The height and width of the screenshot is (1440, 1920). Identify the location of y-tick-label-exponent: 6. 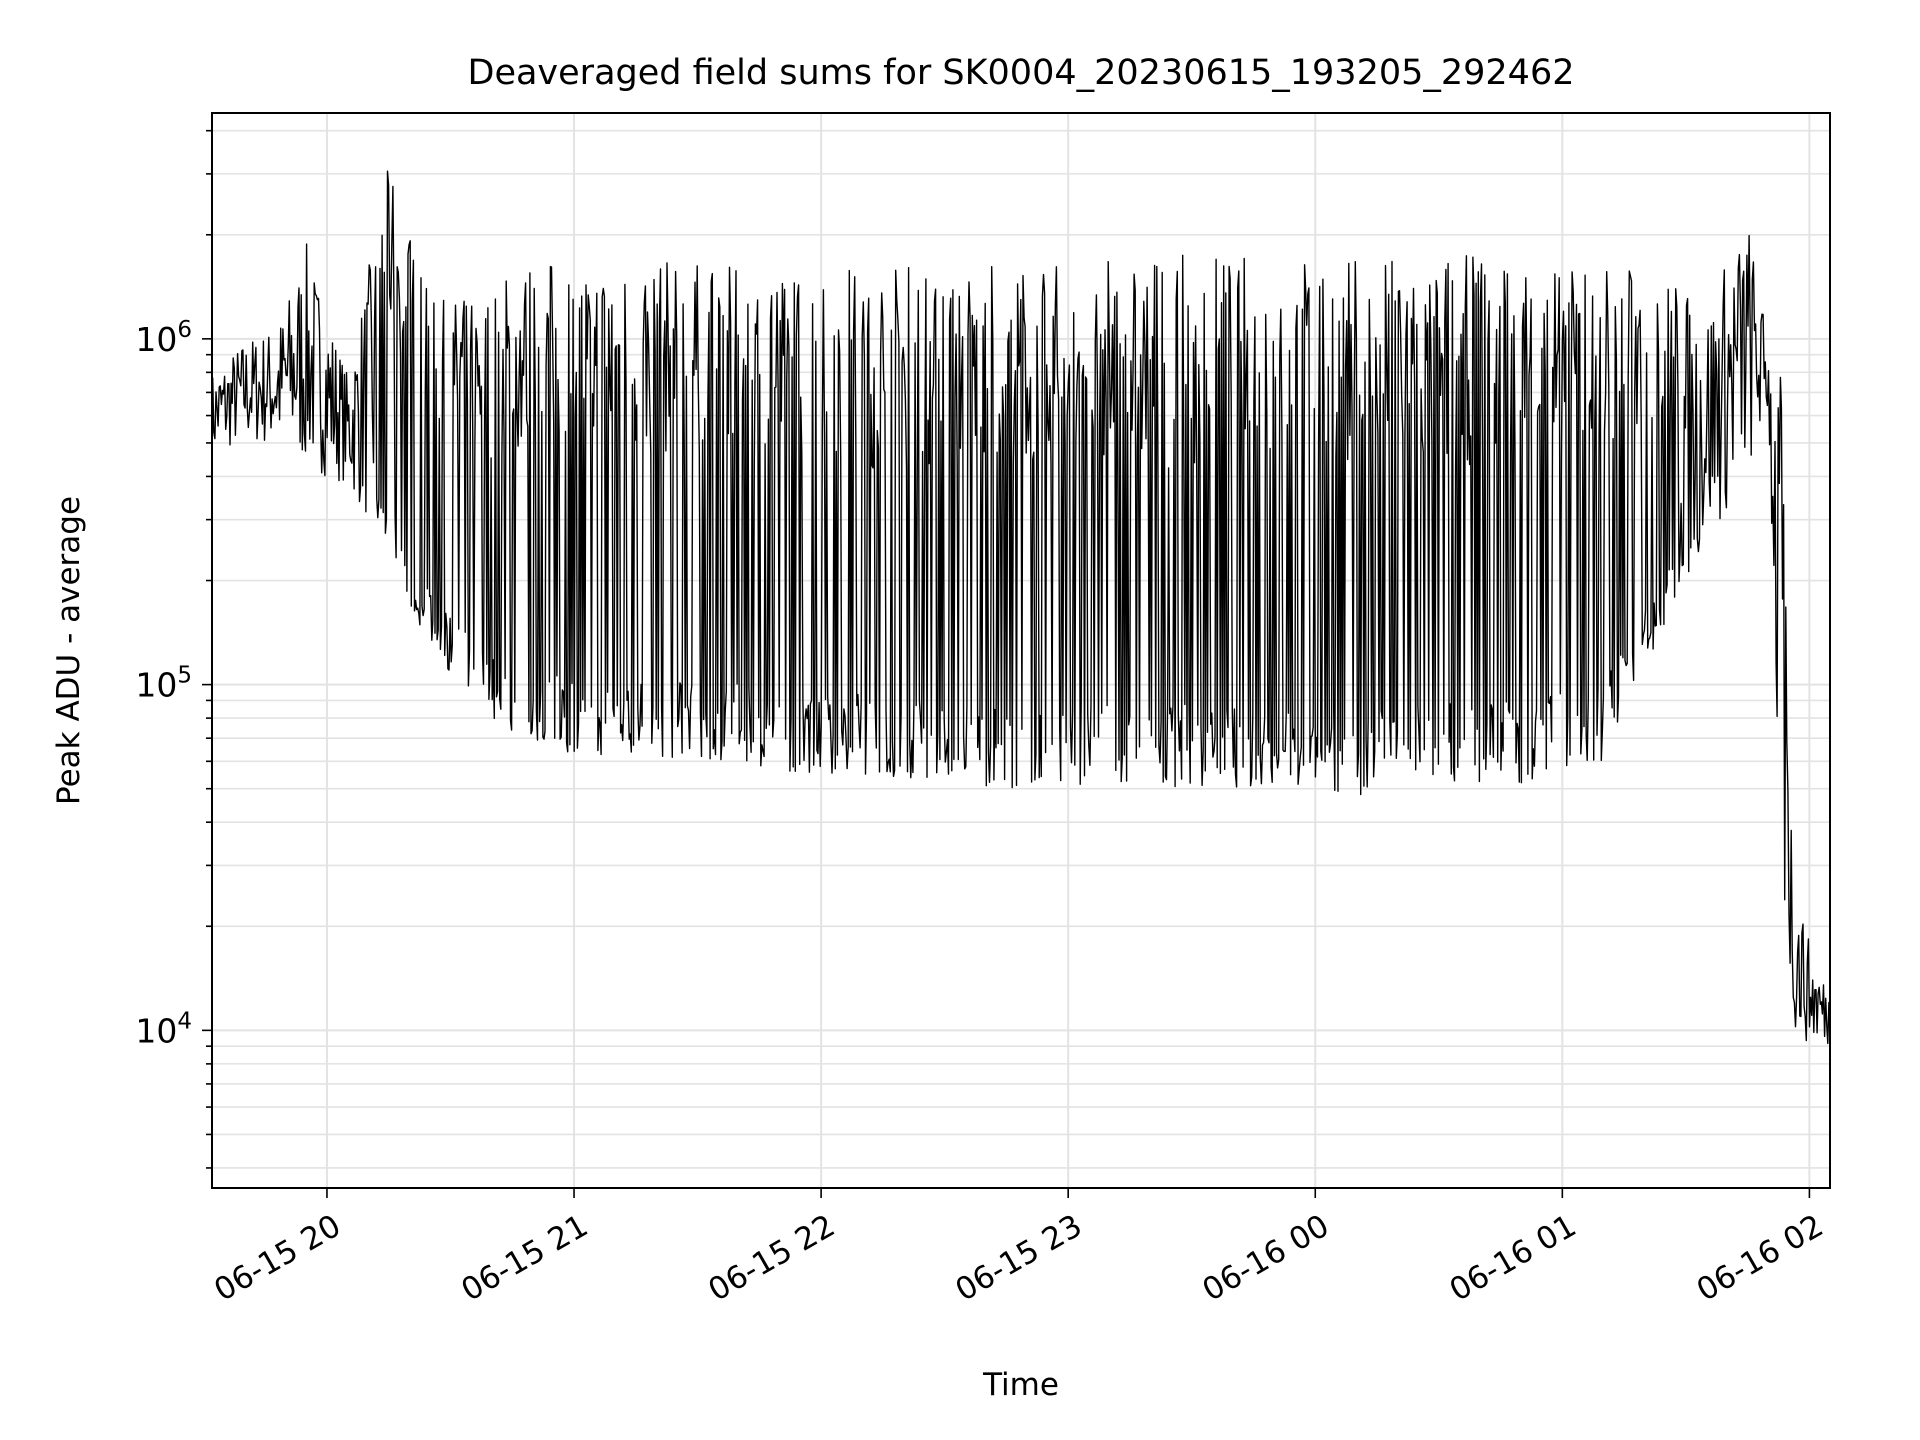
(184, 330).